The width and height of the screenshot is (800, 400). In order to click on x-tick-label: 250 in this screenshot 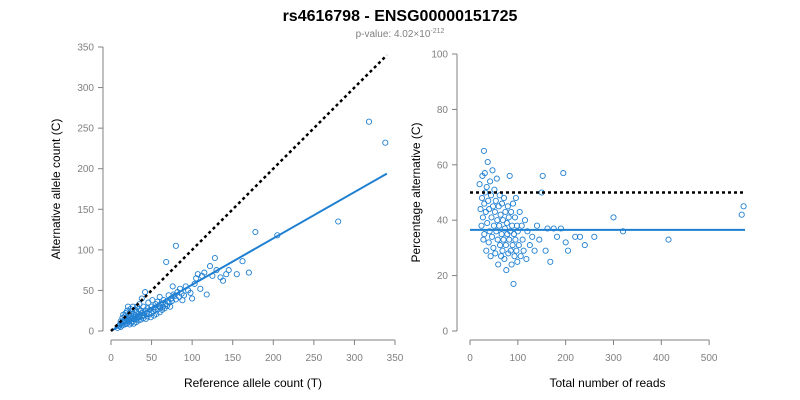, I will do `click(314, 358)`.